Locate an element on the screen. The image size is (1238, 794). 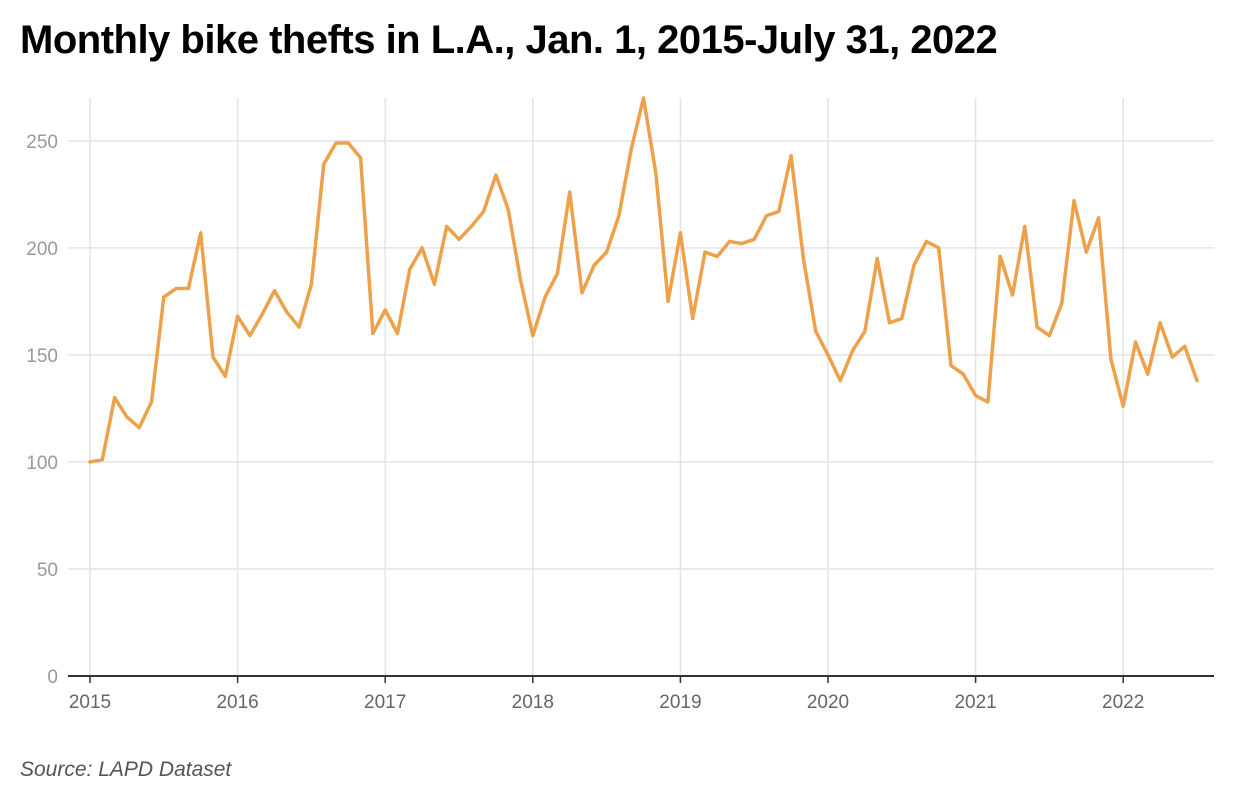
y-tick-label: 150 is located at coordinates (42, 356).